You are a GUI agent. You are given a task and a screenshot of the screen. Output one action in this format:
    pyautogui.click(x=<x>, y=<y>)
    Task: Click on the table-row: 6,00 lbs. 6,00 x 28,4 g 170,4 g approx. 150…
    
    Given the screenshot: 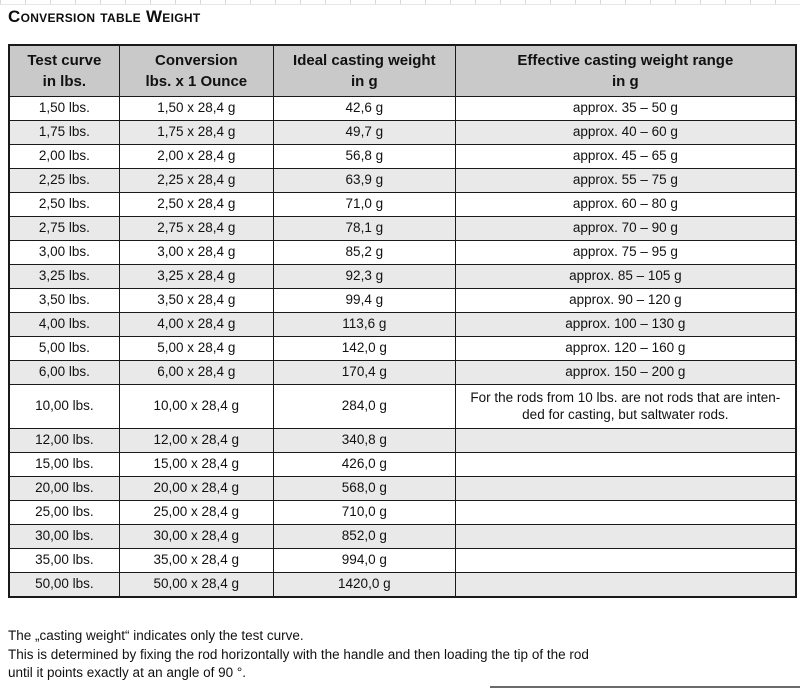 What is the action you would take?
    pyautogui.click(x=402, y=372)
    